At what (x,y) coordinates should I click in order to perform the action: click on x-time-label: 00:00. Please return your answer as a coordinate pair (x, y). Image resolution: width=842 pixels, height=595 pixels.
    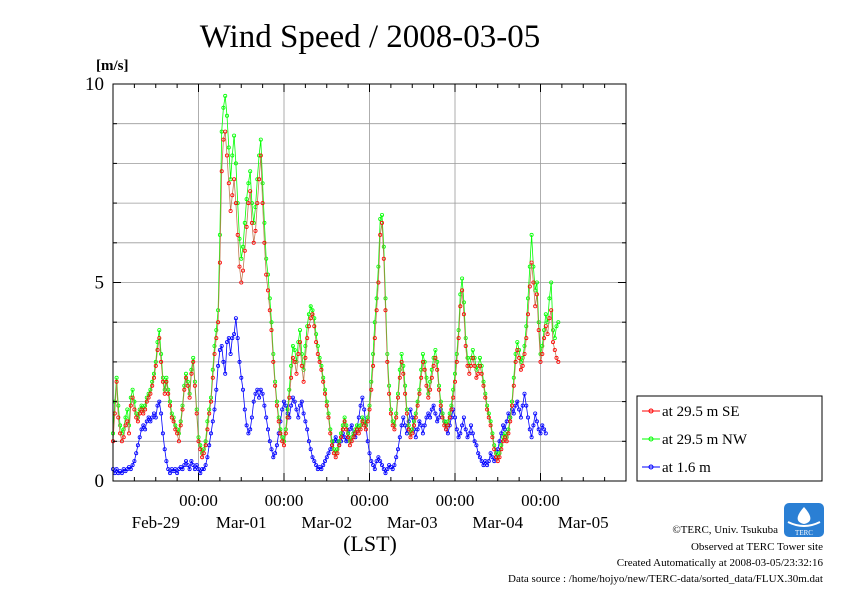
    Looking at the image, I should click on (198, 500).